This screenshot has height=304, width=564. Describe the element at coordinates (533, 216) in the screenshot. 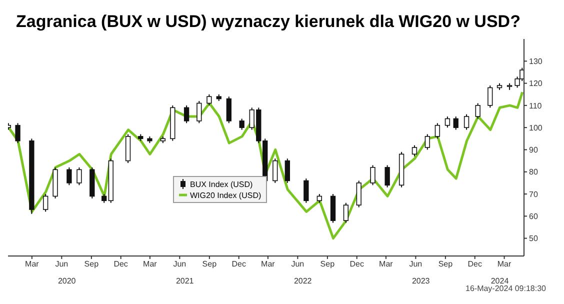

I see `y-tick-label: 60` at that location.